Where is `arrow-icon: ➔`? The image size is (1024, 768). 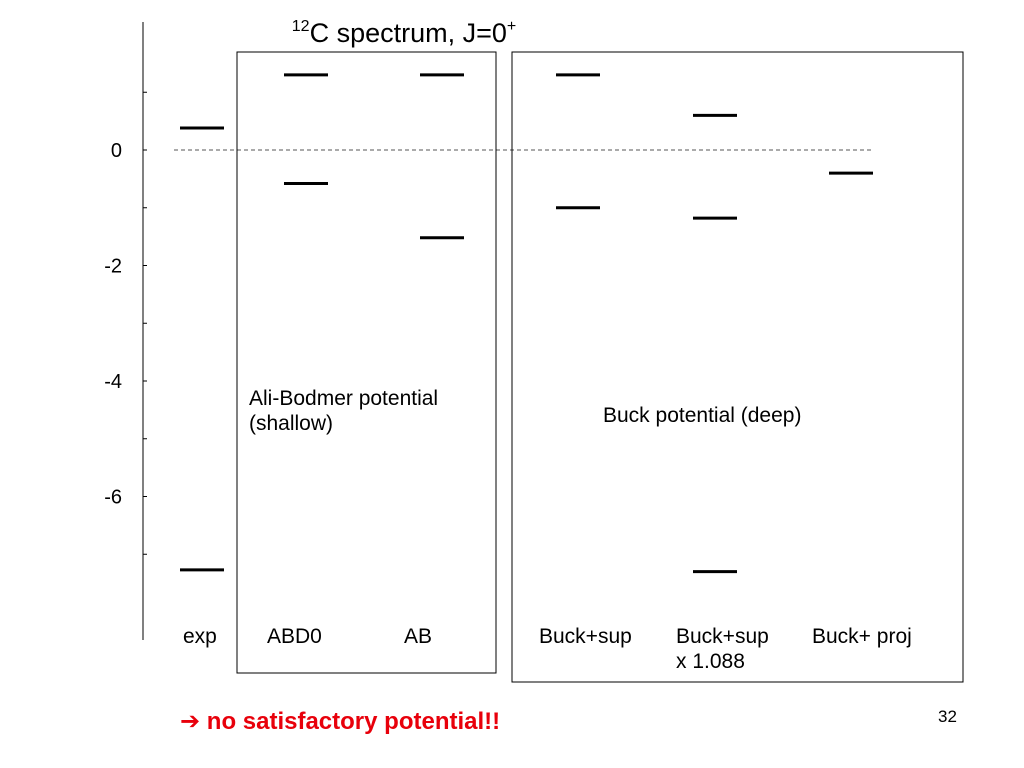 arrow-icon: ➔ is located at coordinates (190, 721).